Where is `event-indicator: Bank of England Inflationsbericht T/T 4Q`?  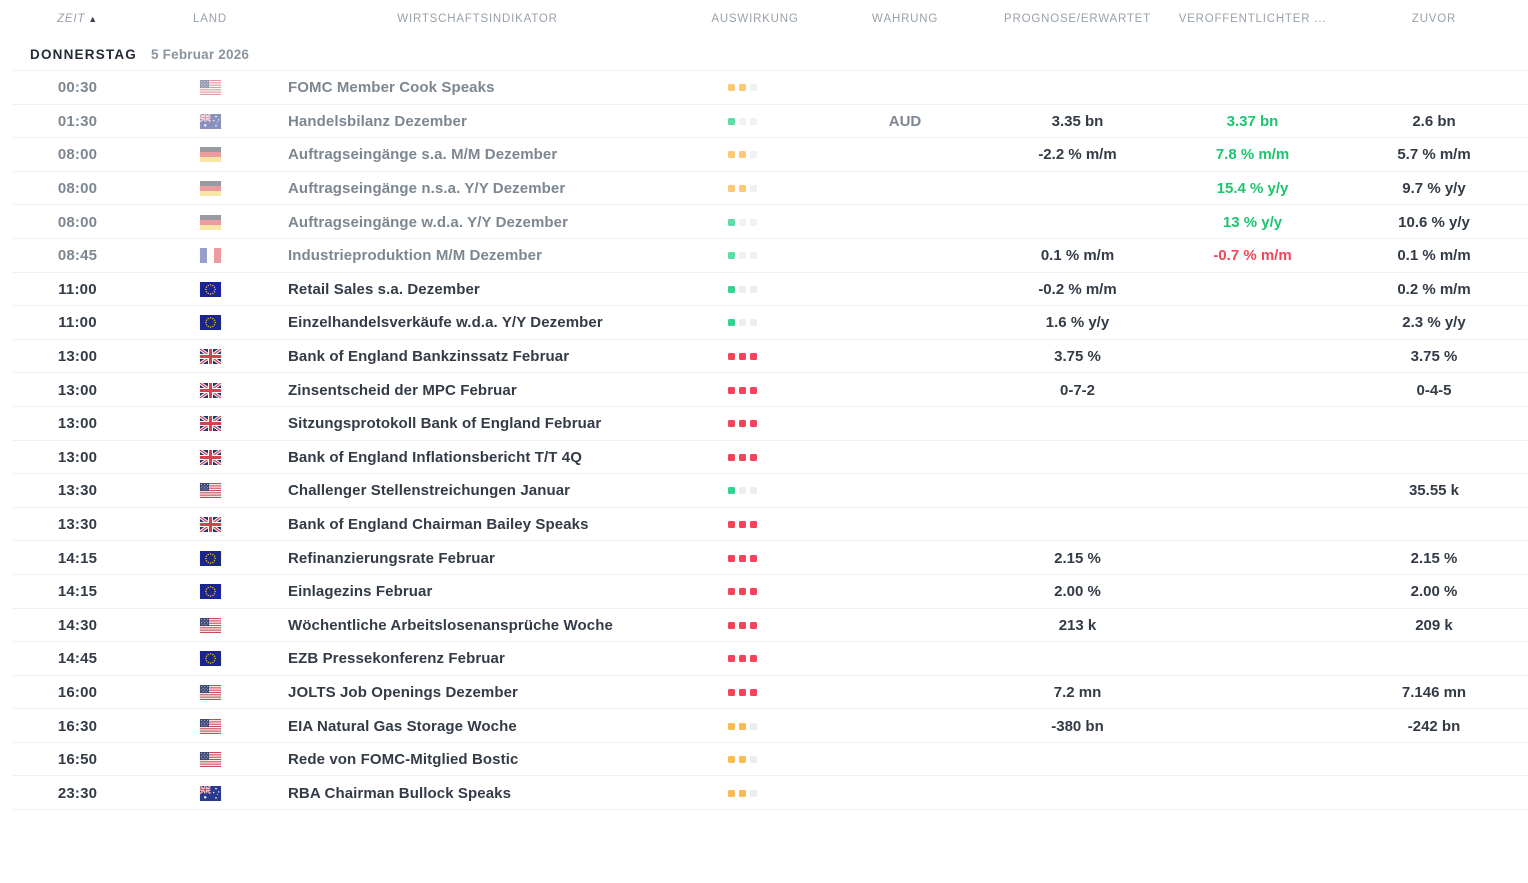
event-indicator: Bank of England Inflationsbericht T/T 4Q is located at coordinates (435, 457).